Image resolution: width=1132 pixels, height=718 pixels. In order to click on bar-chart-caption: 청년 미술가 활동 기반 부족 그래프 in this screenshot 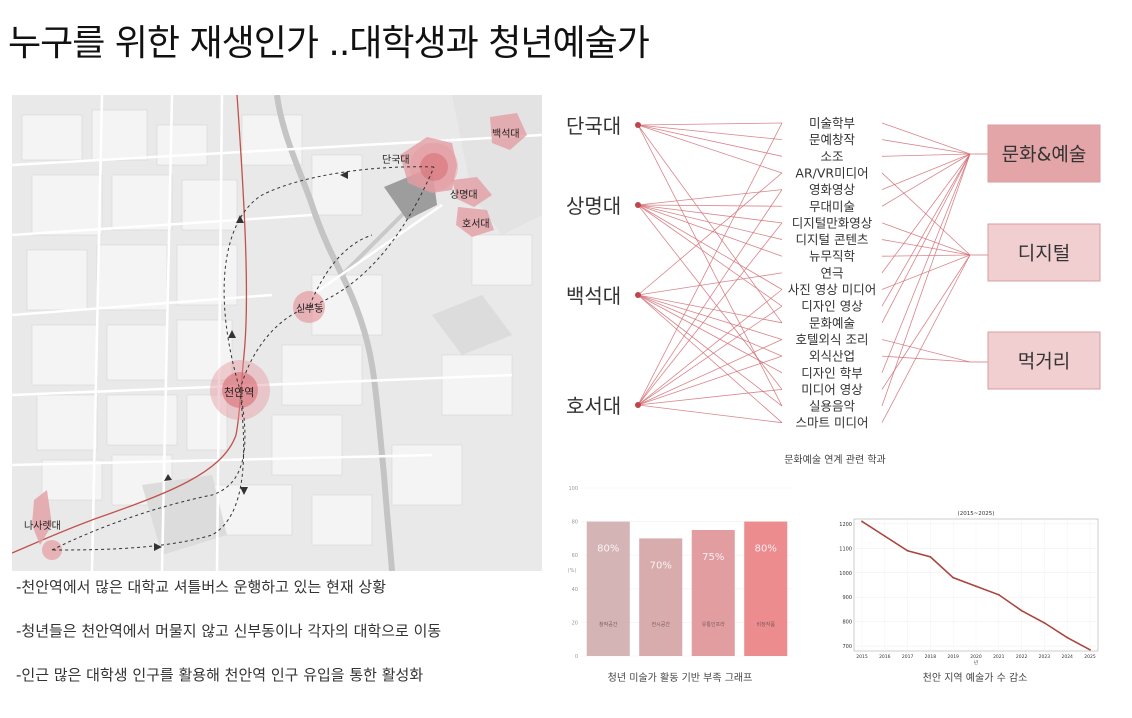, I will do `click(680, 678)`.